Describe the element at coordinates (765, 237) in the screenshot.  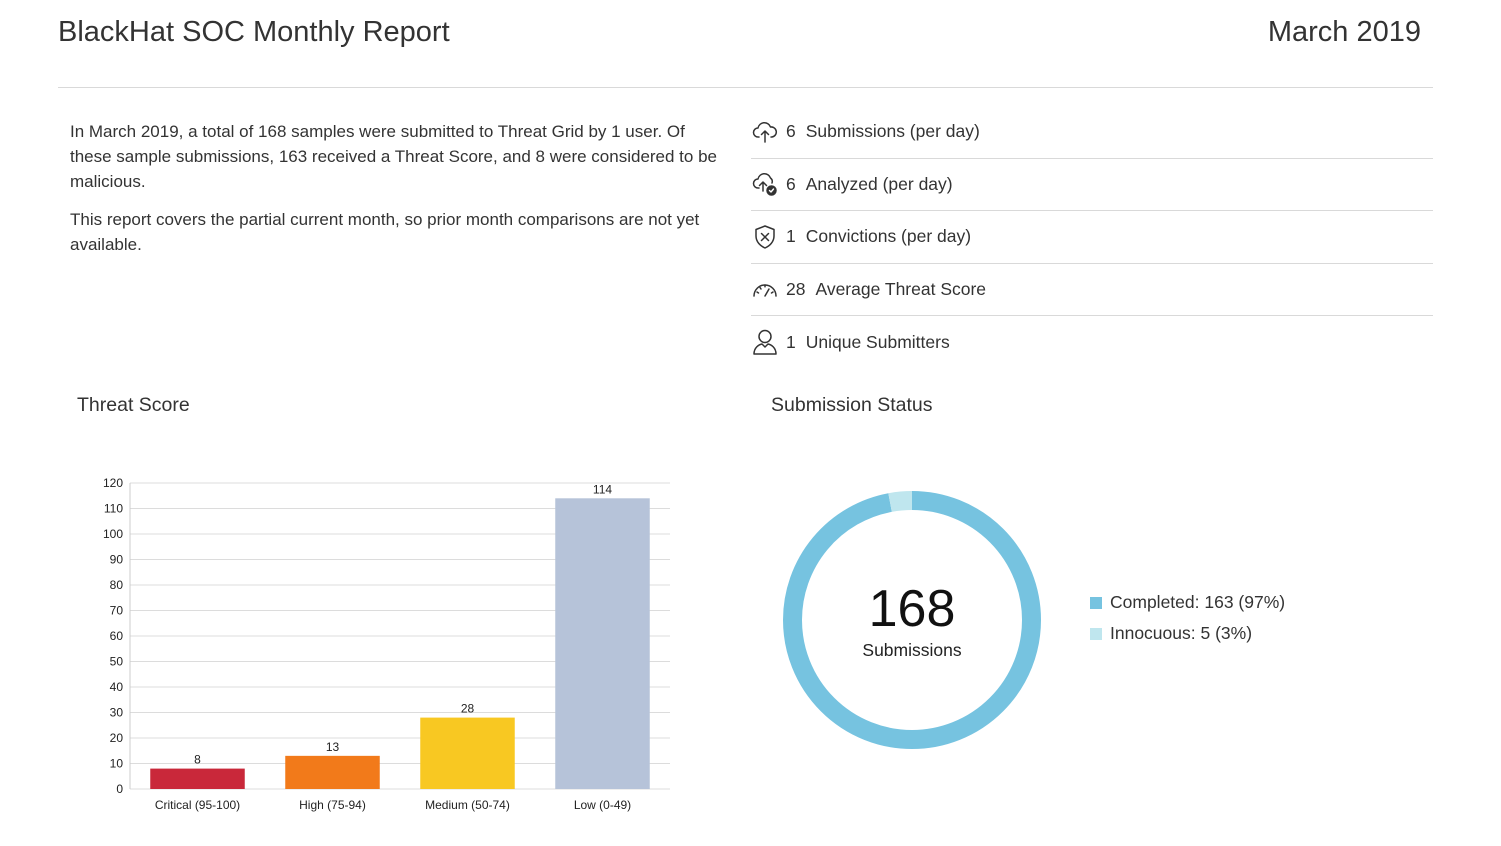
I see `shield-x-icon` at that location.